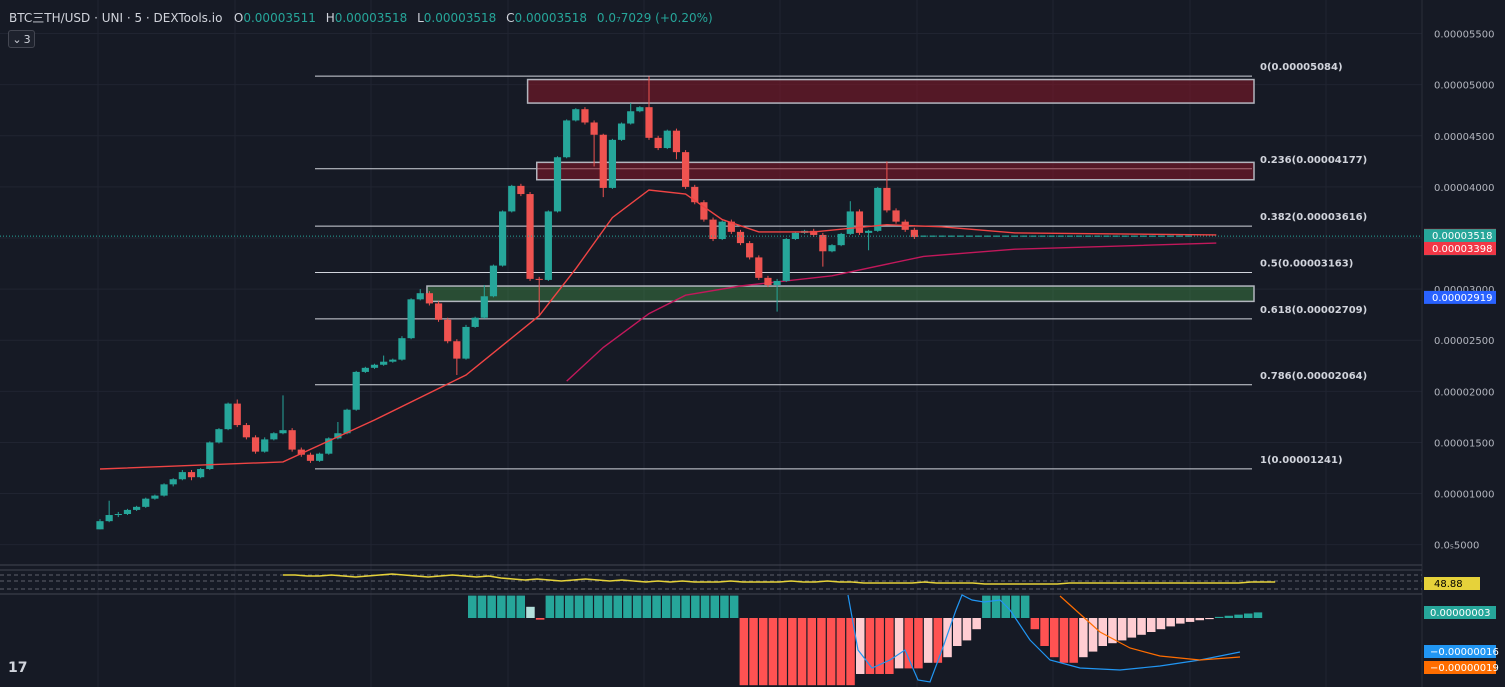 This screenshot has width=1505, height=687. What do you see at coordinates (1464, 35) in the screenshot?
I see `y-tick-label: 0.00005500` at bounding box center [1464, 35].